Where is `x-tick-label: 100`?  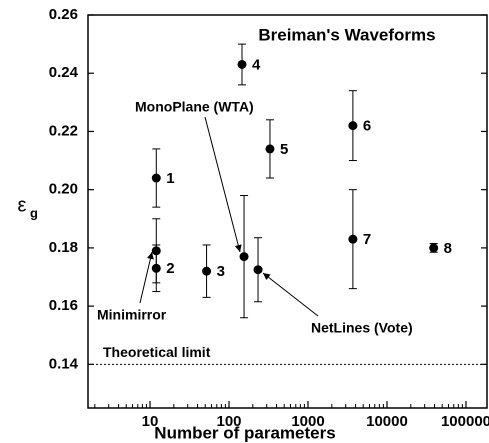 x-tick-label: 100 is located at coordinates (228, 421).